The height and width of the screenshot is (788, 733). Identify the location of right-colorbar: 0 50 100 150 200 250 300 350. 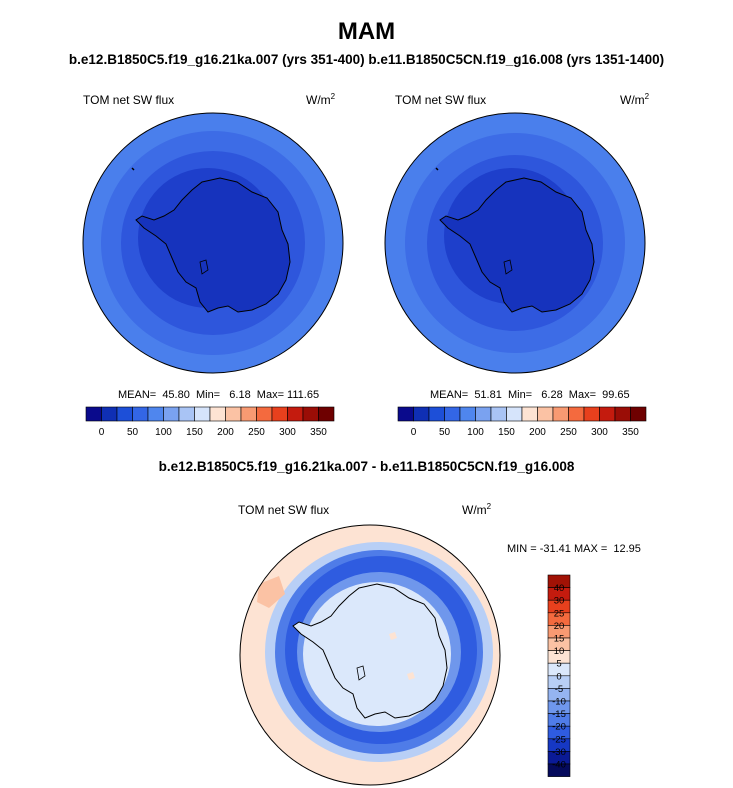
(522, 422).